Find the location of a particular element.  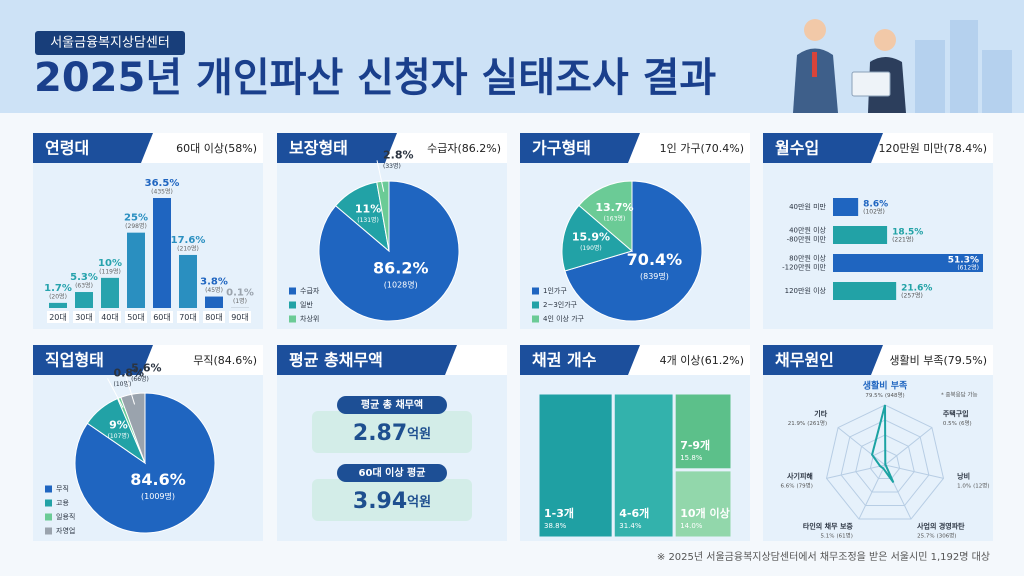

radar-line is located at coordinates (882, 444).